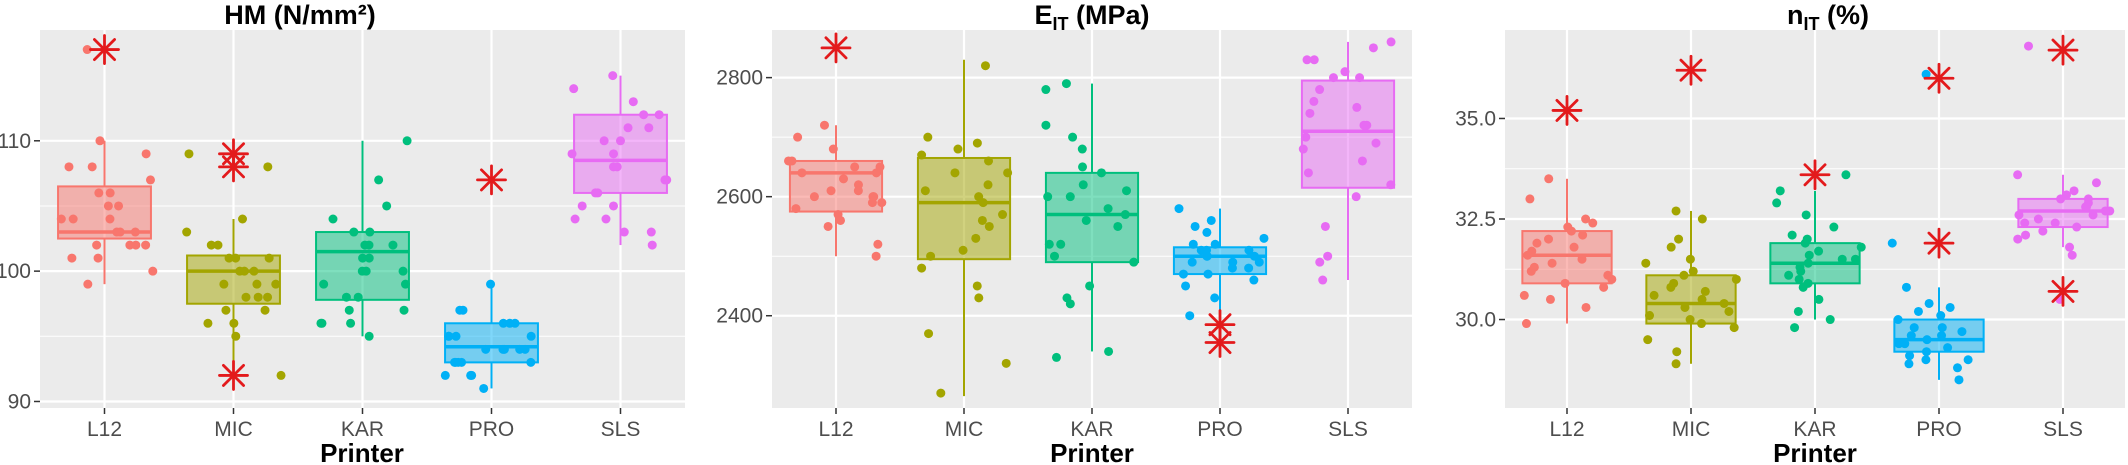  I want to click on x-tick-label: SLS, so click(2063, 429).